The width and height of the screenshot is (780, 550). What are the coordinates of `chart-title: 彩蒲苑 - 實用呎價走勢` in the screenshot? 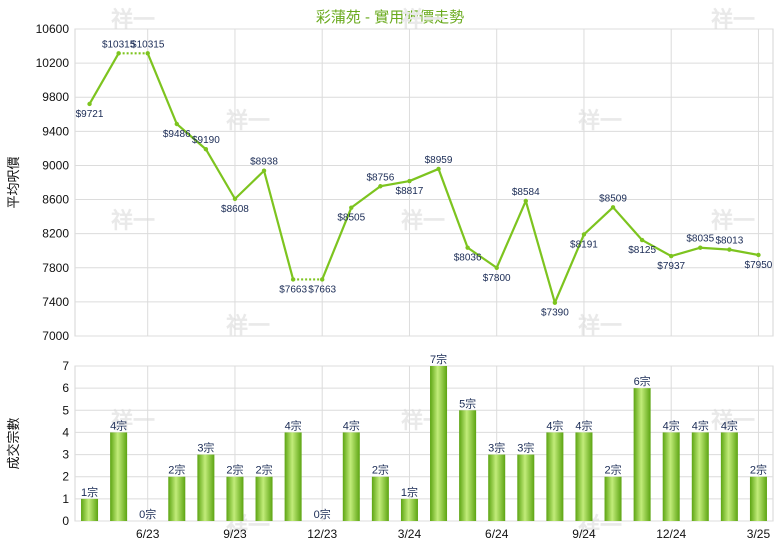 It's located at (390, 17).